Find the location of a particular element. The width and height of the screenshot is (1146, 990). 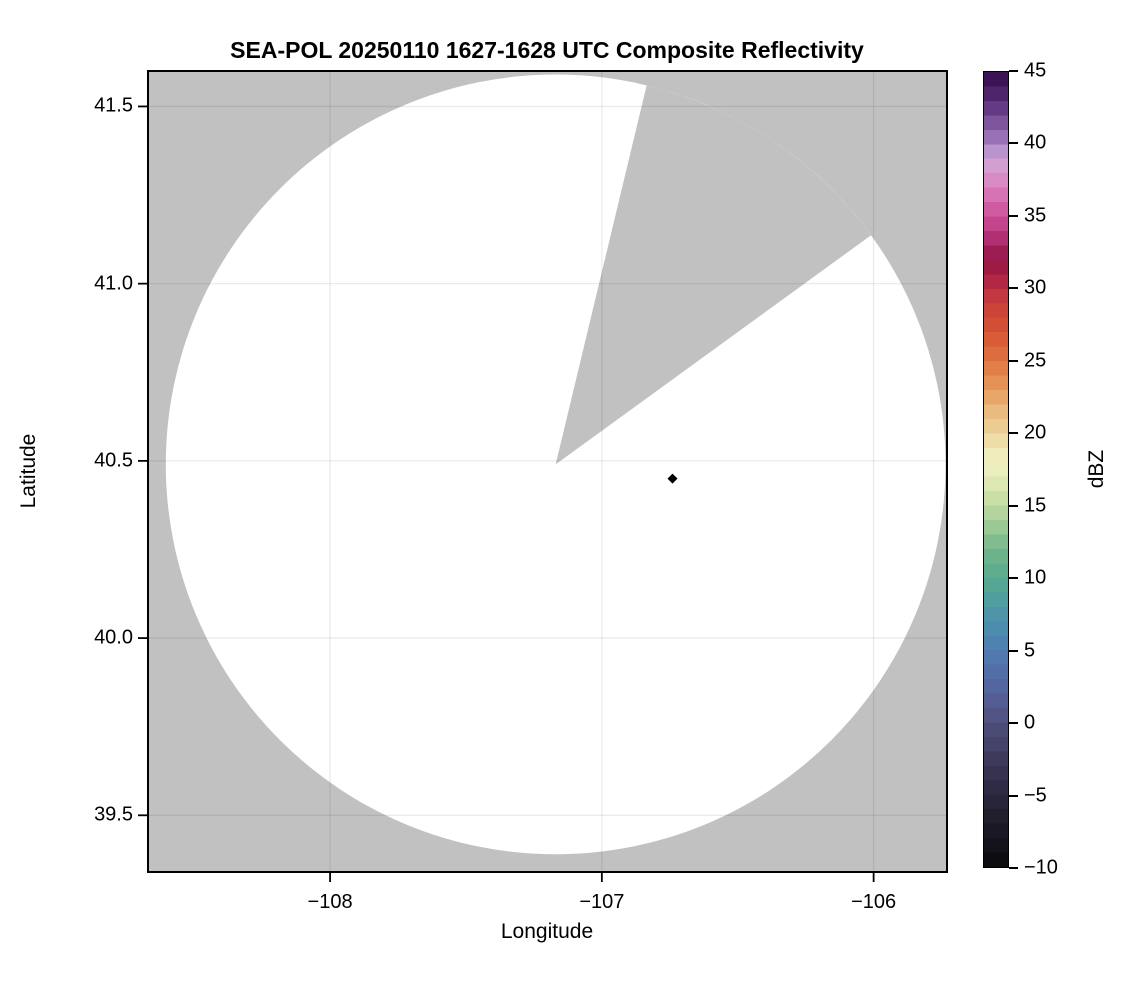

colorbar-tick-label: 45 is located at coordinates (1035, 70).